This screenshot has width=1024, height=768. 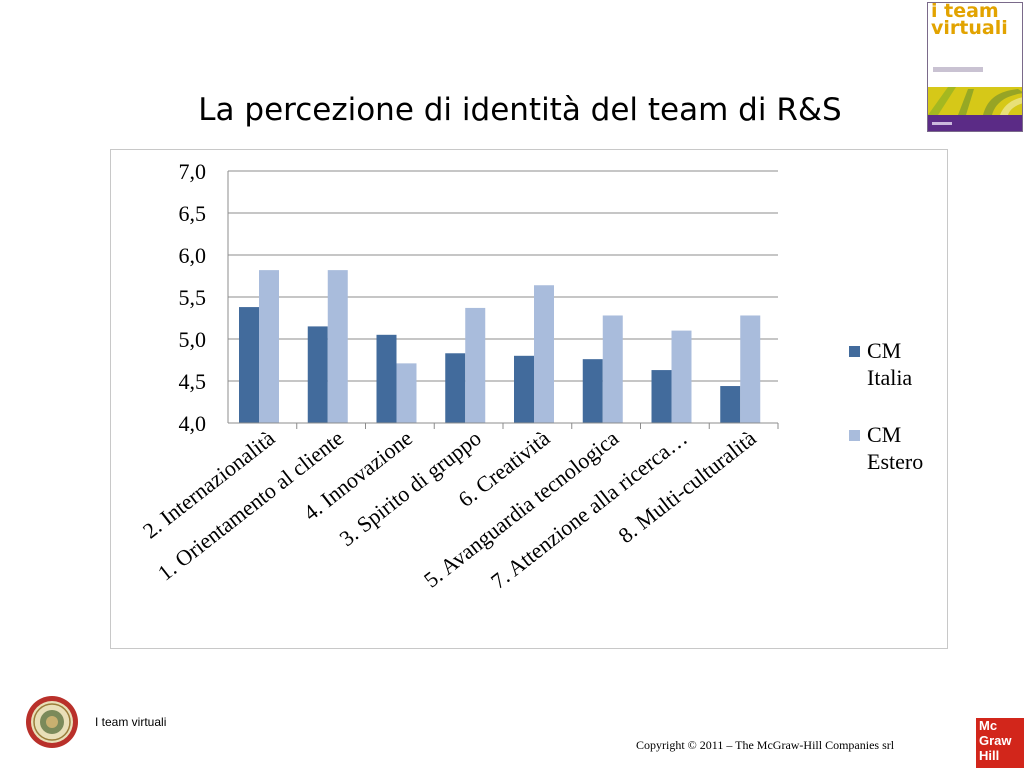 I want to click on legend-label: Estero, so click(x=895, y=461).